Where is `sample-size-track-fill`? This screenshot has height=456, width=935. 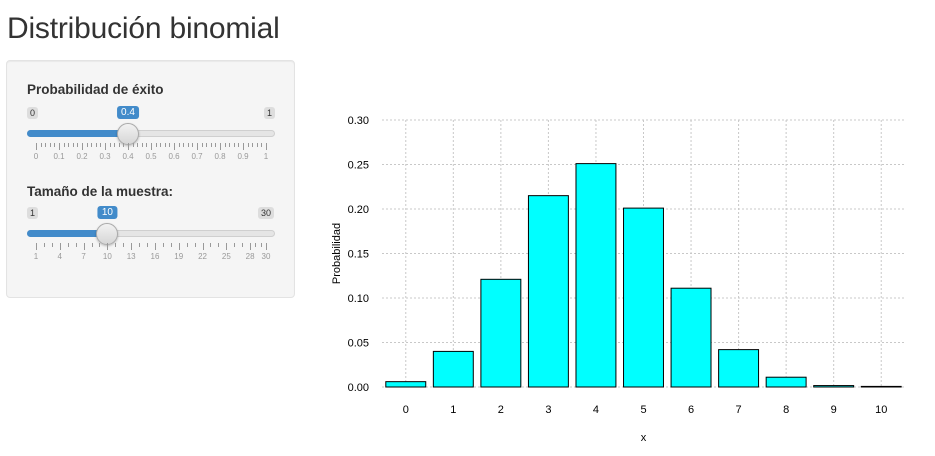
sample-size-track-fill is located at coordinates (67, 233).